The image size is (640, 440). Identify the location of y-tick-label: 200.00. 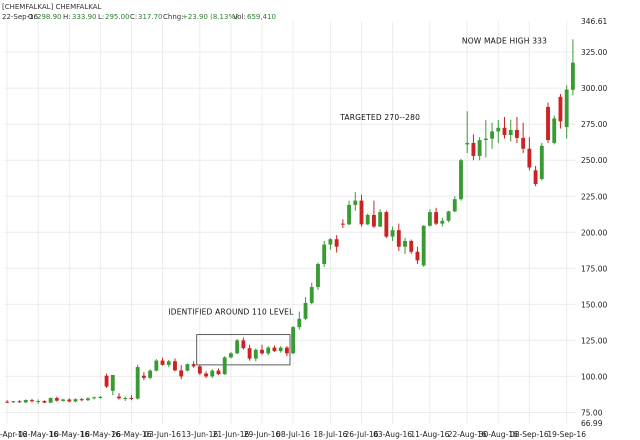
(594, 232).